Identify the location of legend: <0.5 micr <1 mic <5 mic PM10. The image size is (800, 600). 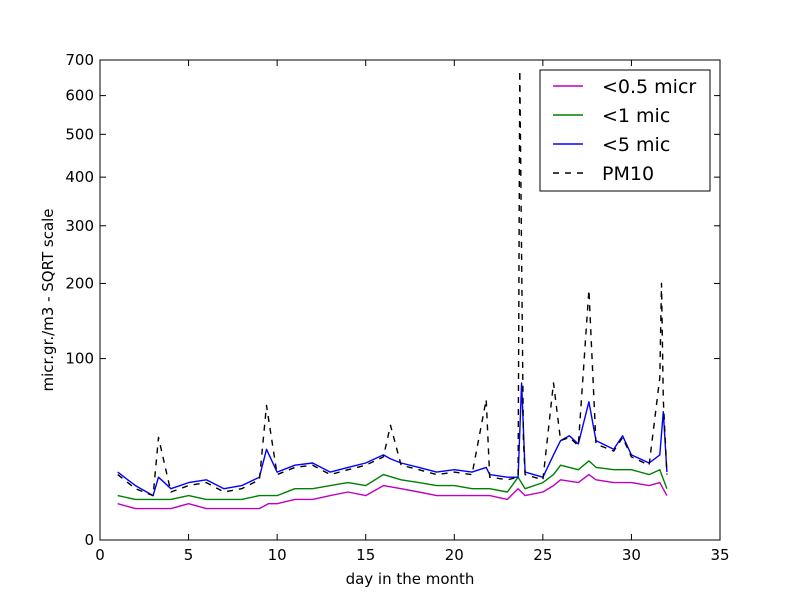
(625, 130).